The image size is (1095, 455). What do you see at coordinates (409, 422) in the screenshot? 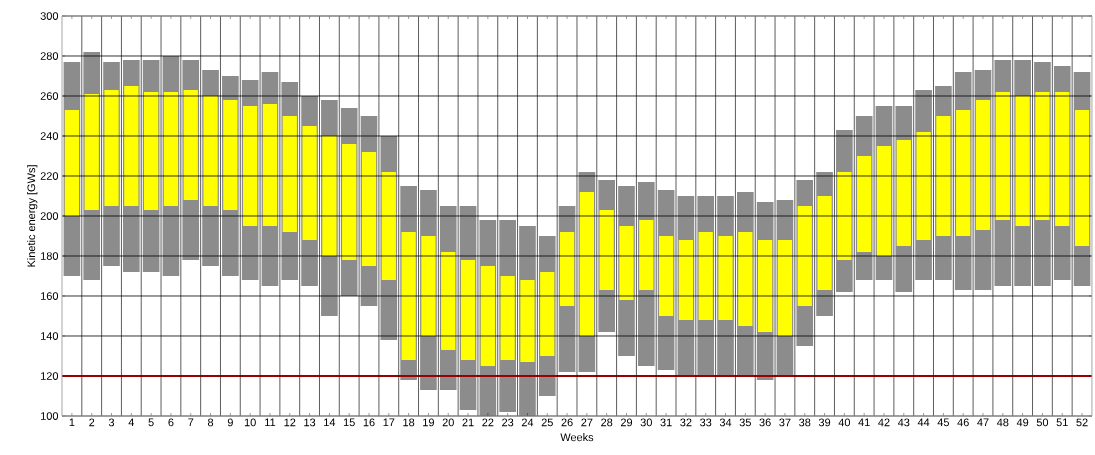
I see `x-tick-label: 18` at bounding box center [409, 422].